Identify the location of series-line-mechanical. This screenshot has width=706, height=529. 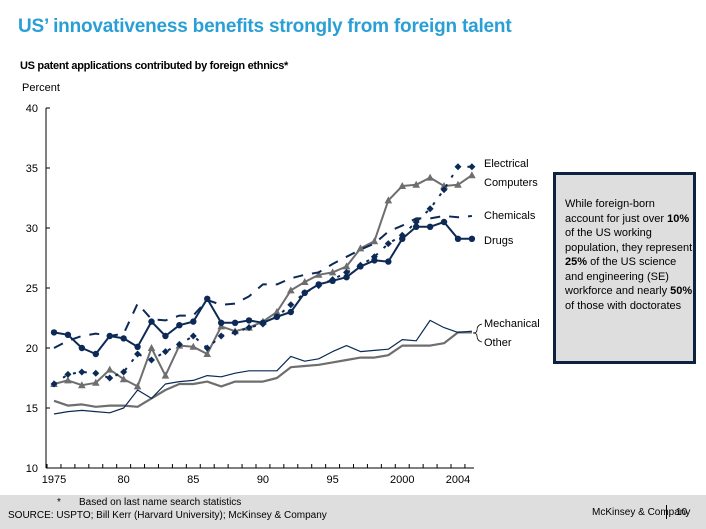
(262, 367).